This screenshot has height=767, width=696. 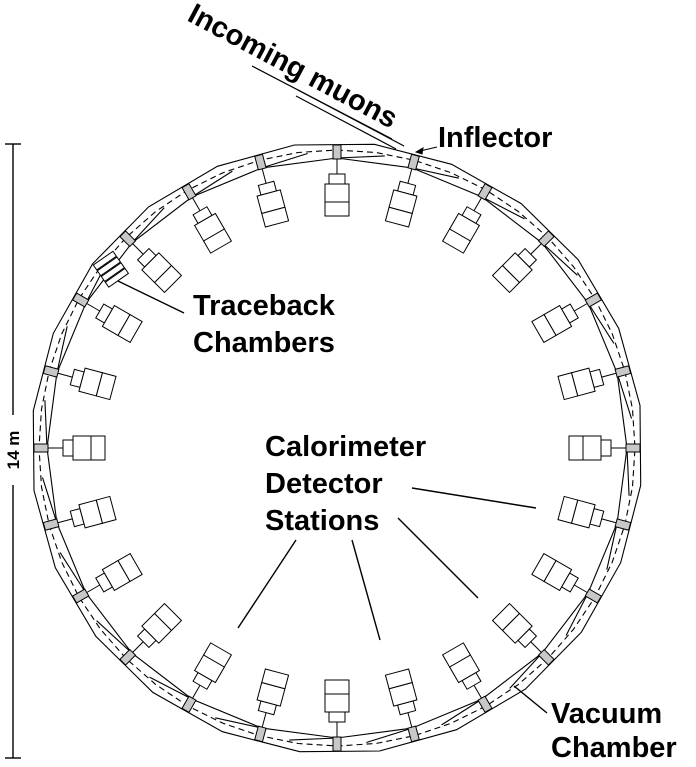 I want to click on dimension-marker, so click(x=13, y=451).